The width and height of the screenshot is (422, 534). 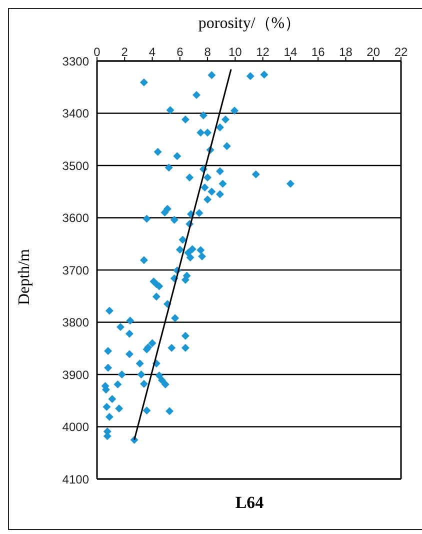 I want to click on y-tick-label: 3800, so click(x=76, y=323).